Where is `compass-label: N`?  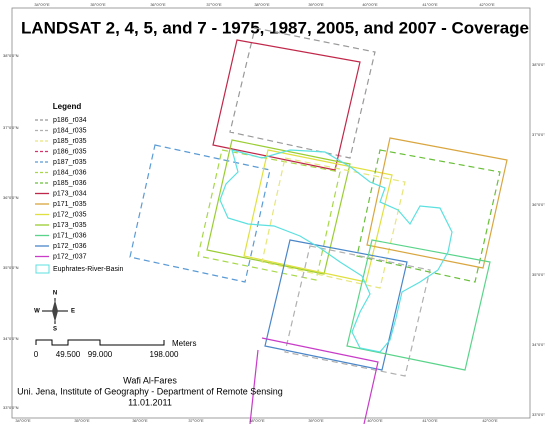 compass-label: N is located at coordinates (55, 294).